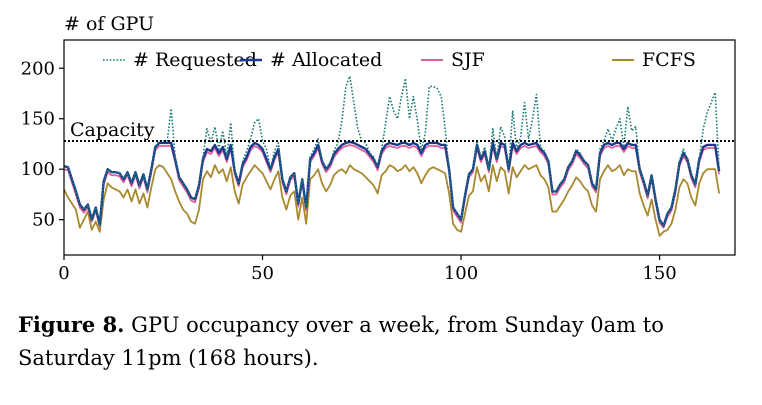 The width and height of the screenshot is (762, 405). What do you see at coordinates (468, 60) in the screenshot?
I see `legend-label: SJF` at bounding box center [468, 60].